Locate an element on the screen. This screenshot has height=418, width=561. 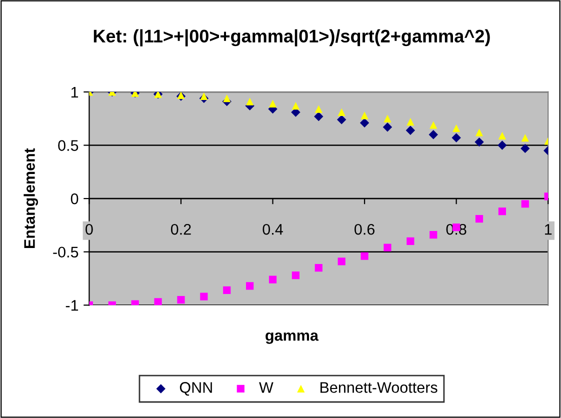
chart-title: Ket: (|11>+|00>+gamma|01>)/sqrt(2+gamma^2) is located at coordinates (292, 37).